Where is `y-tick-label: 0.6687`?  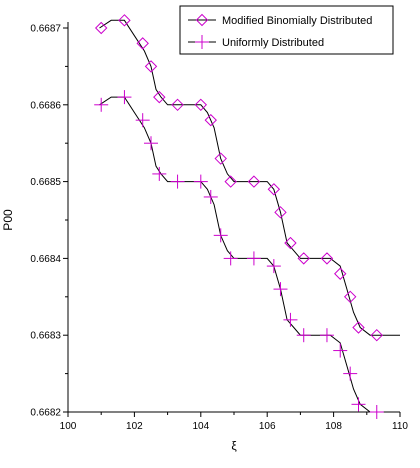 y-tick-label: 0.6687 is located at coordinates (45, 29).